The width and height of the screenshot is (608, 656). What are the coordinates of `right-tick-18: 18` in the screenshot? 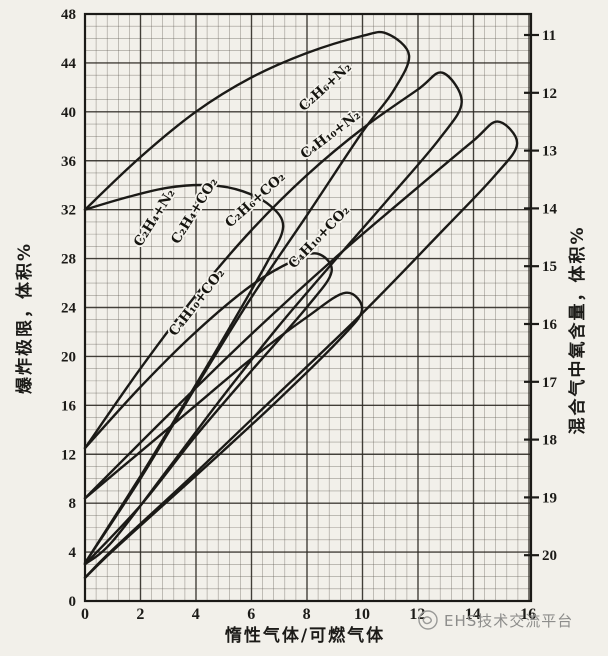 It's located at (549, 441).